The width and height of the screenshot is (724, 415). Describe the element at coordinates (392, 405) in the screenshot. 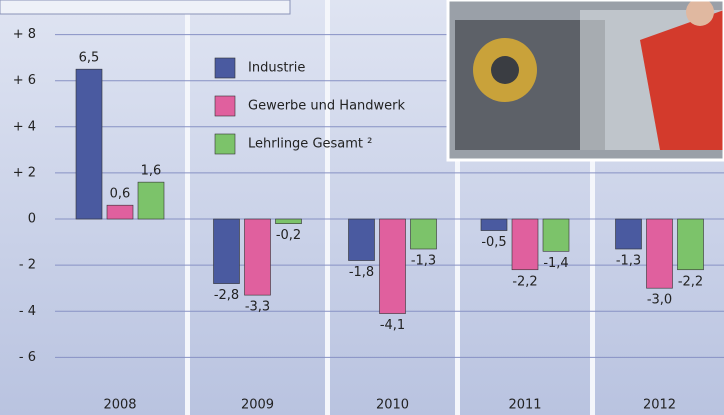

I see `x-tick-label: 2010` at that location.